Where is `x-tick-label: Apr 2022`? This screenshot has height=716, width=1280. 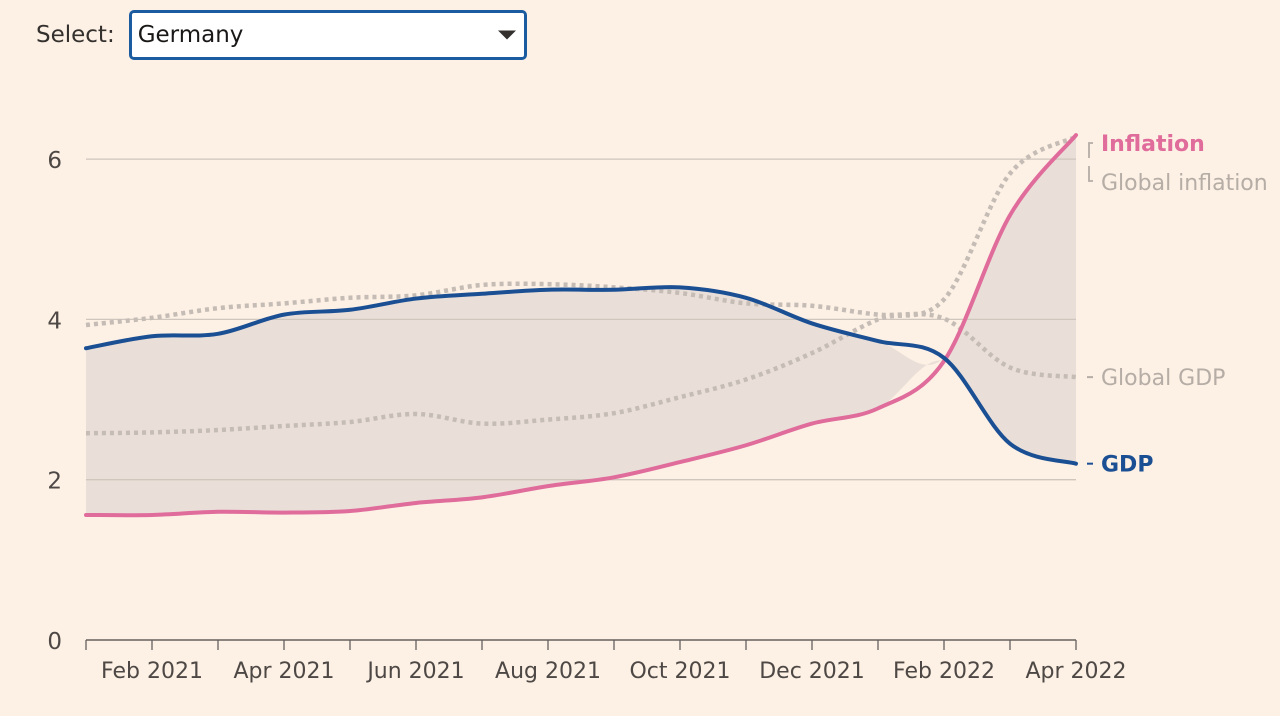
x-tick-label: Apr 2022 is located at coordinates (1075, 671).